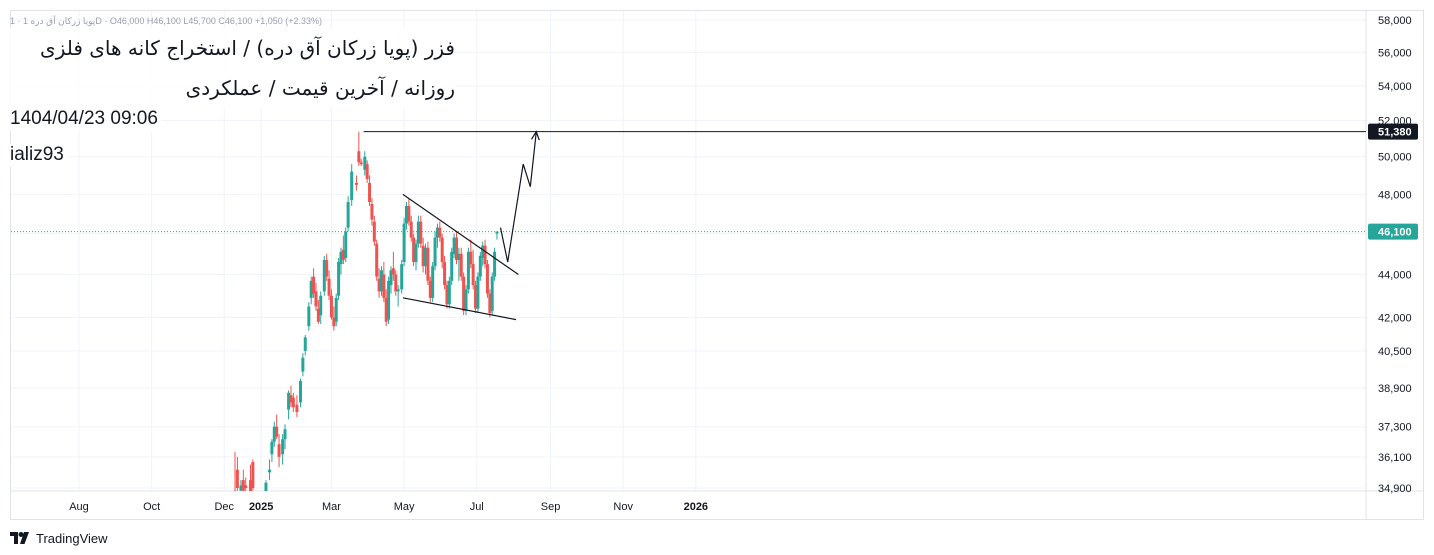 The width and height of the screenshot is (1434, 555). What do you see at coordinates (1395, 389) in the screenshot?
I see `price-tick-label: 38,900` at bounding box center [1395, 389].